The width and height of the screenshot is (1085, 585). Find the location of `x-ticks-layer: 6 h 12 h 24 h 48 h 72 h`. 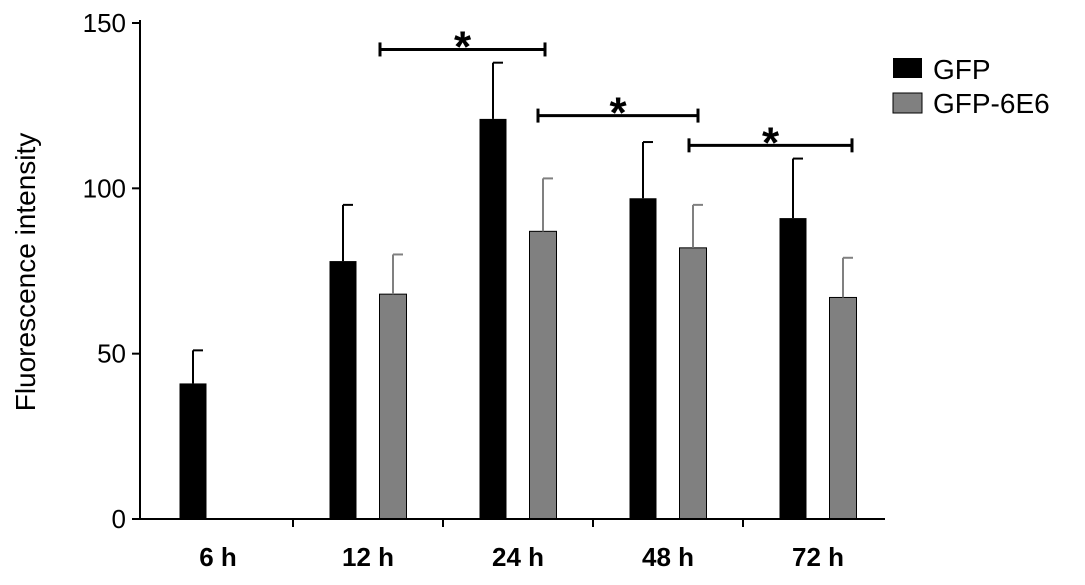

x-ticks-layer: 6 h 12 h 24 h 48 h 72 h is located at coordinates (521, 545).